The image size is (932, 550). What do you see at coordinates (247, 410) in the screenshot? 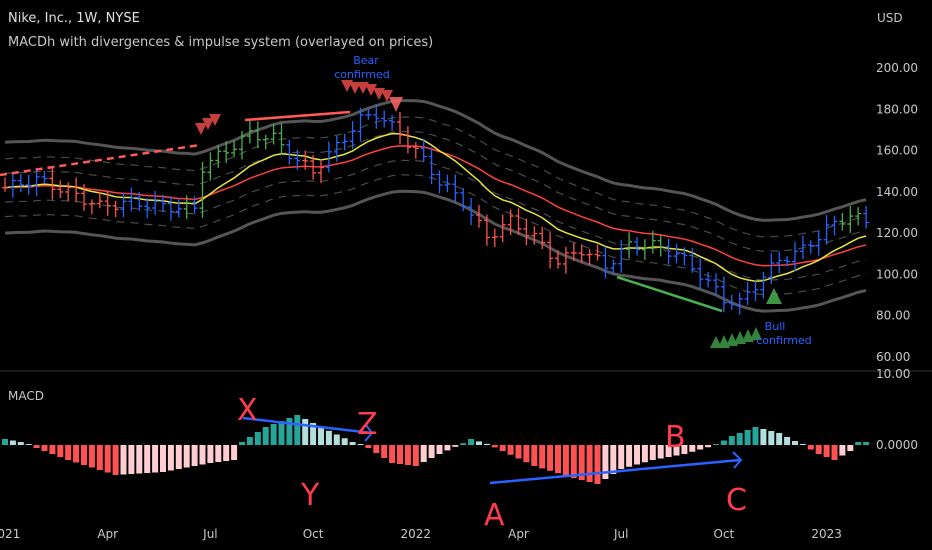
I see `divergence-label-x: X` at bounding box center [247, 410].